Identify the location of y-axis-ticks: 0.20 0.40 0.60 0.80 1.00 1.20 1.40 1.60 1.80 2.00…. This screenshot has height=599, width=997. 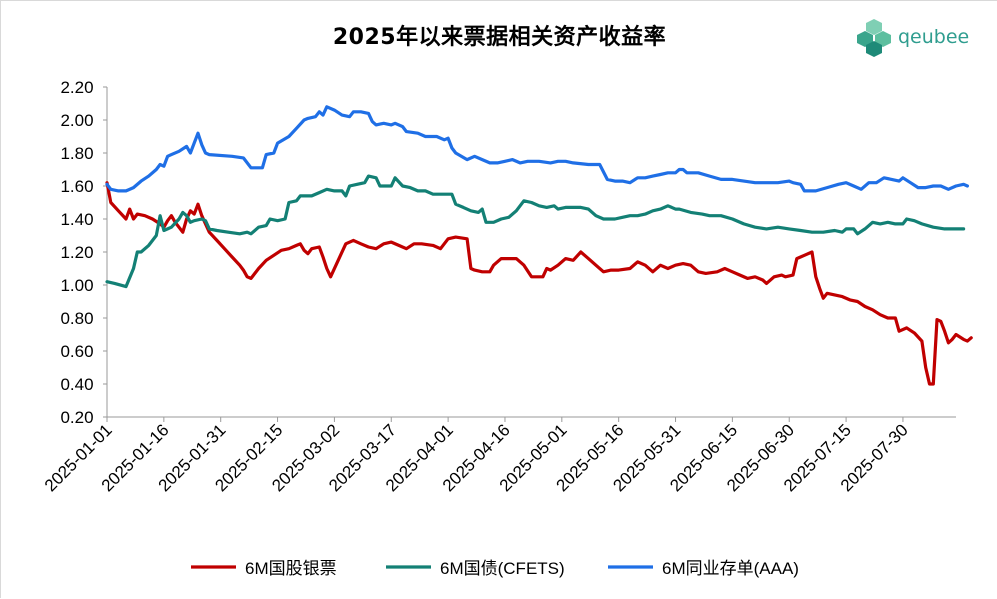
(83, 252).